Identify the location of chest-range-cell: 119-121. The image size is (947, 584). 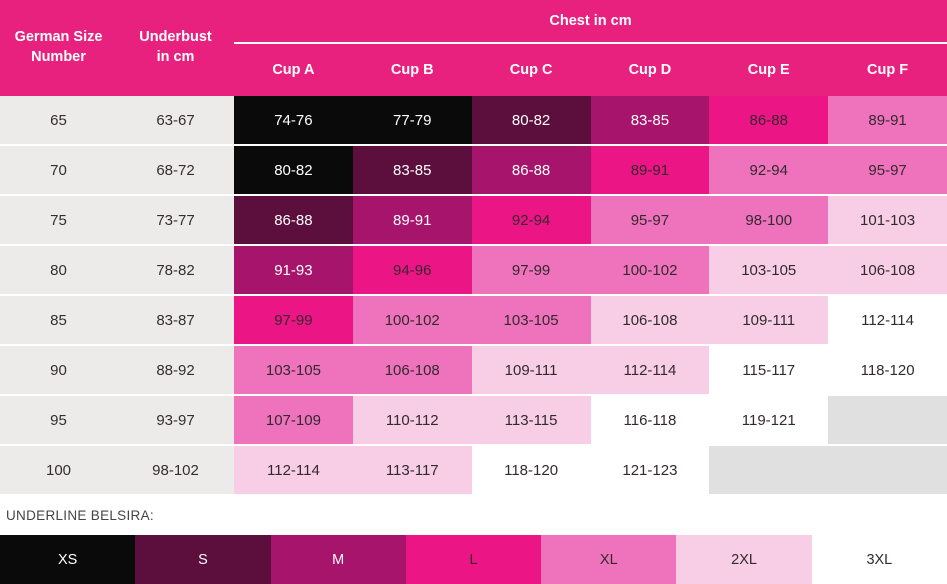
(769, 420).